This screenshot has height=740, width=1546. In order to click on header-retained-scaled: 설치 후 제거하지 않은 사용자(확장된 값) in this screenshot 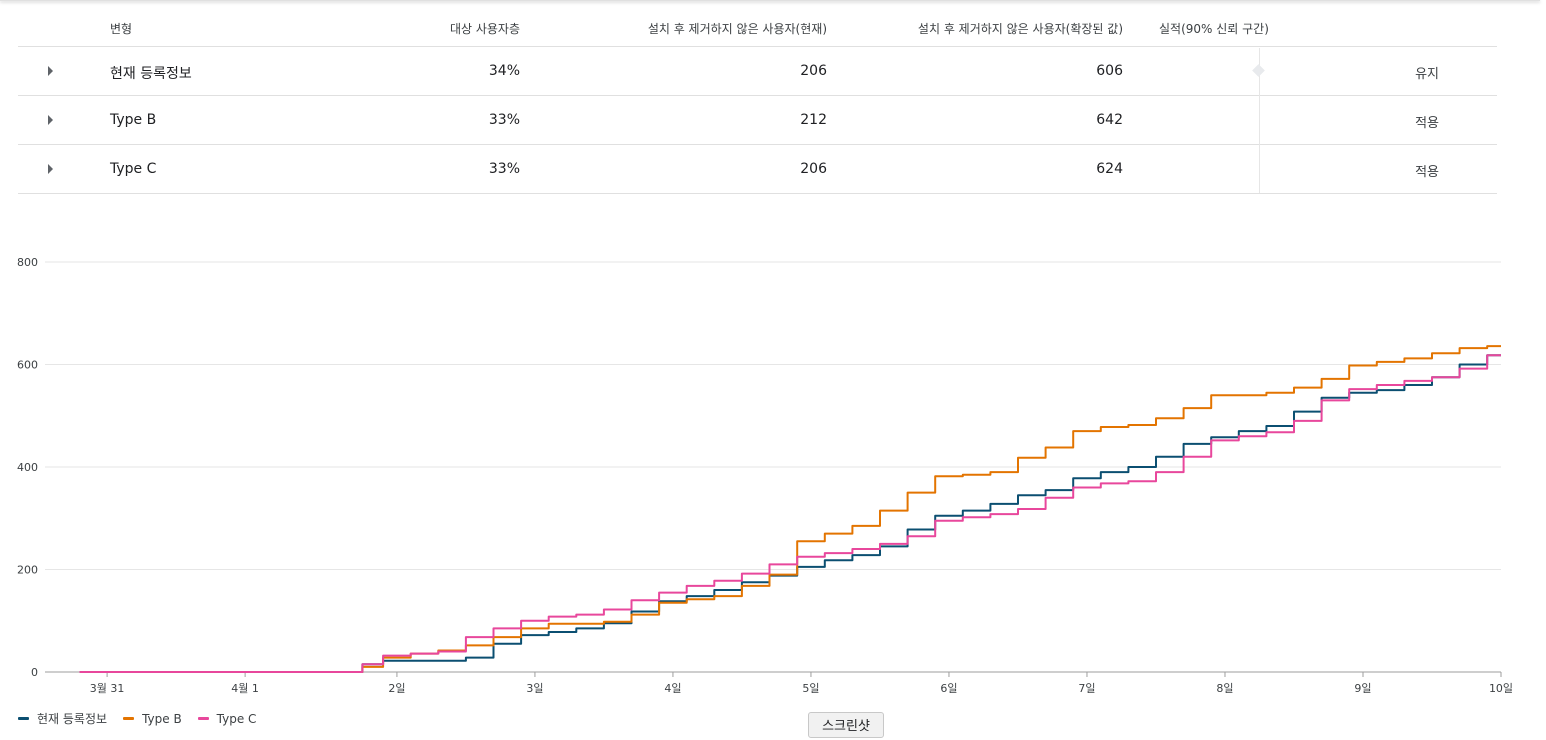, I will do `click(1020, 29)`.